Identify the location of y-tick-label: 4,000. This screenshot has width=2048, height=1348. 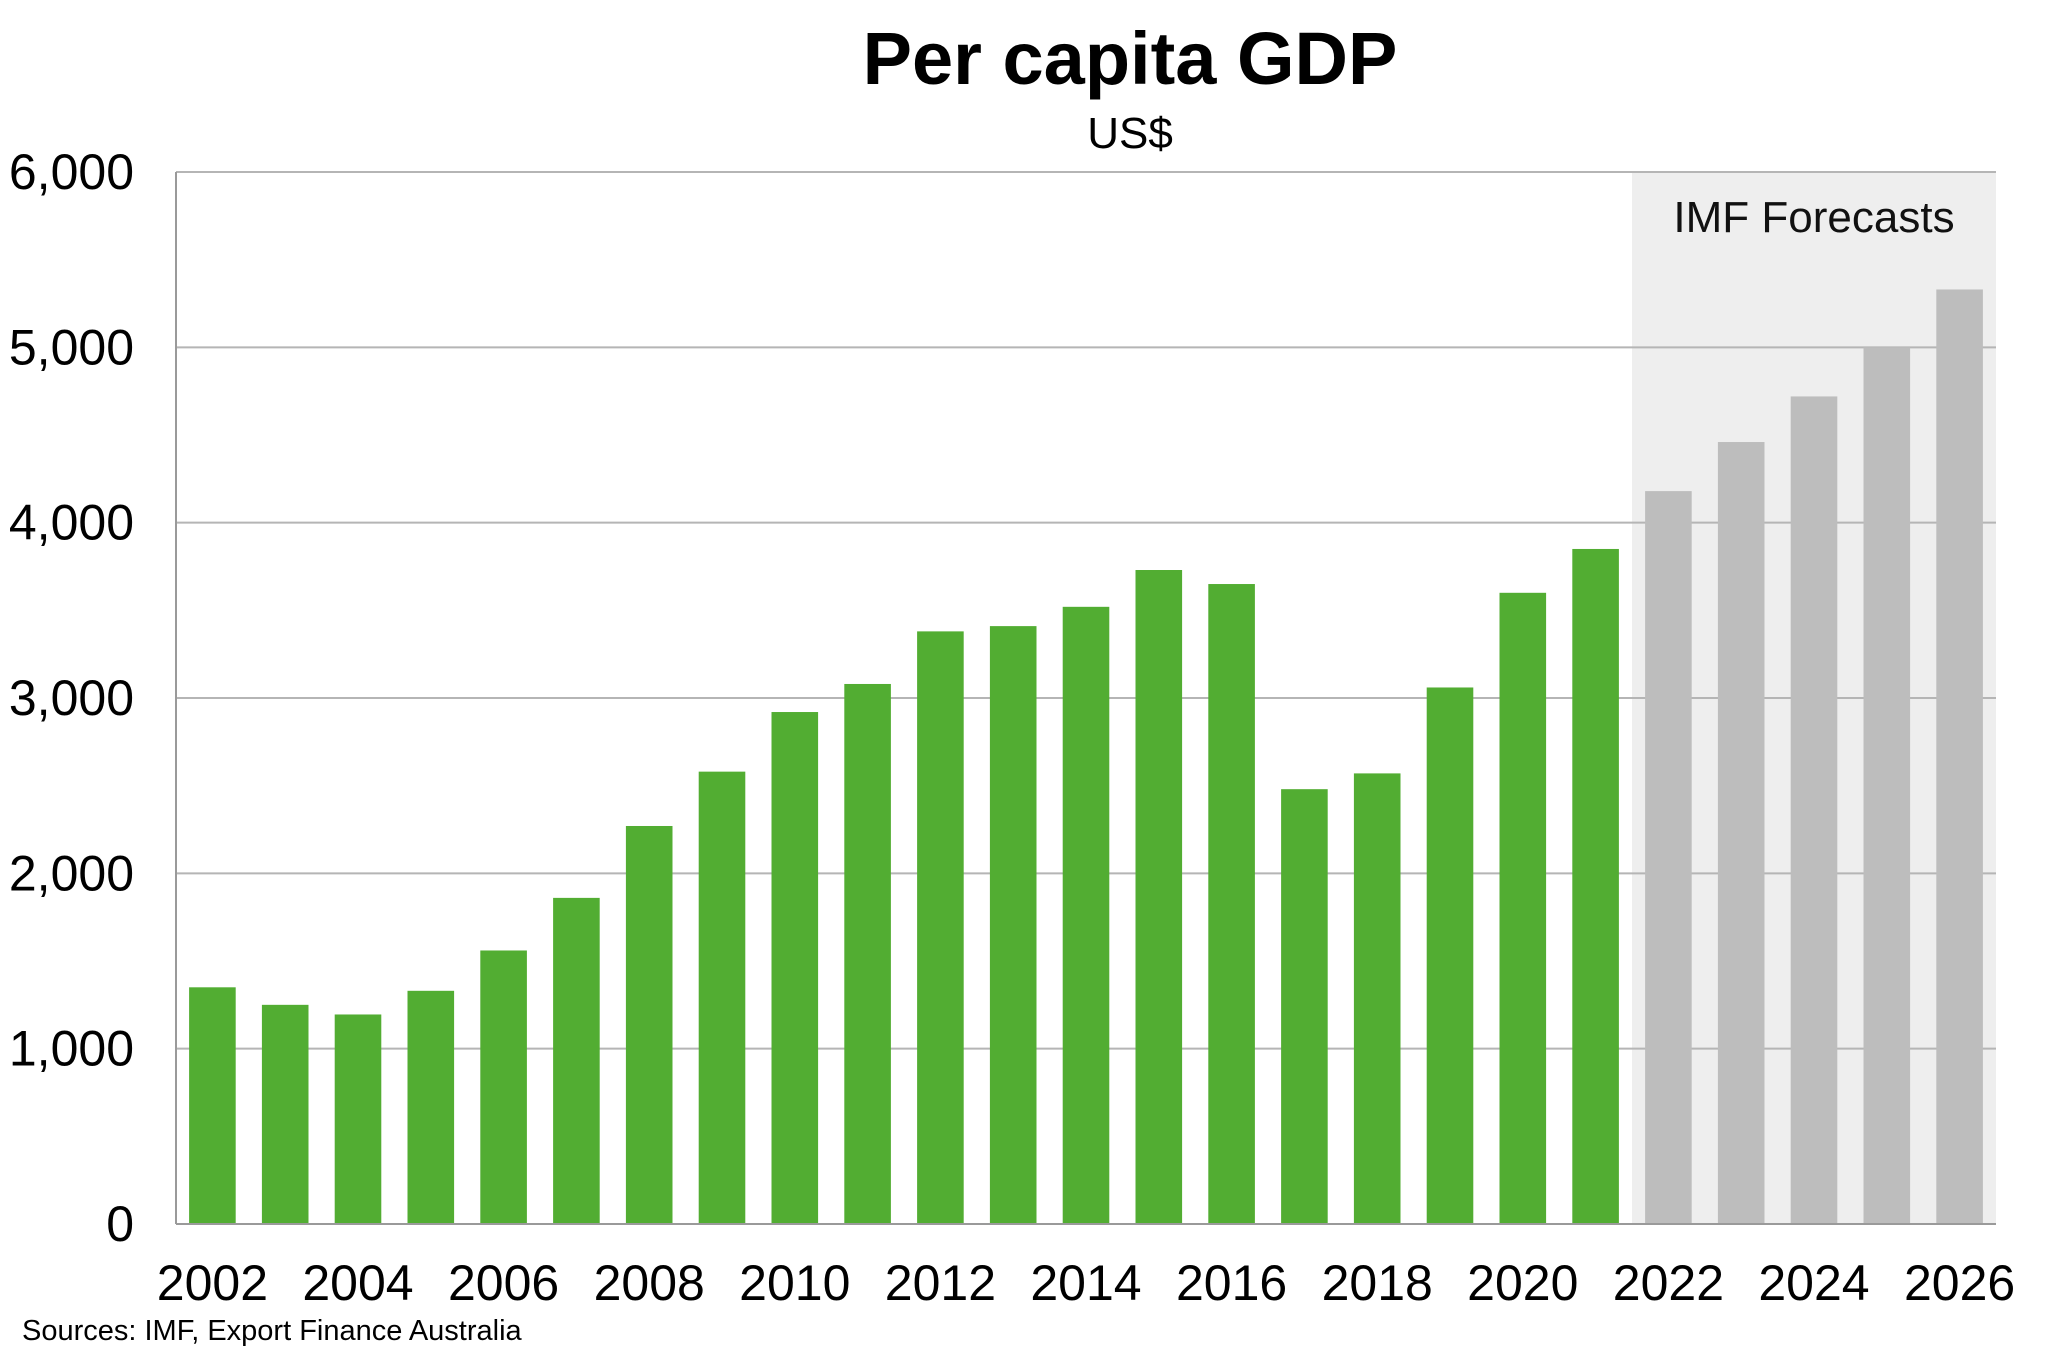
(71, 523).